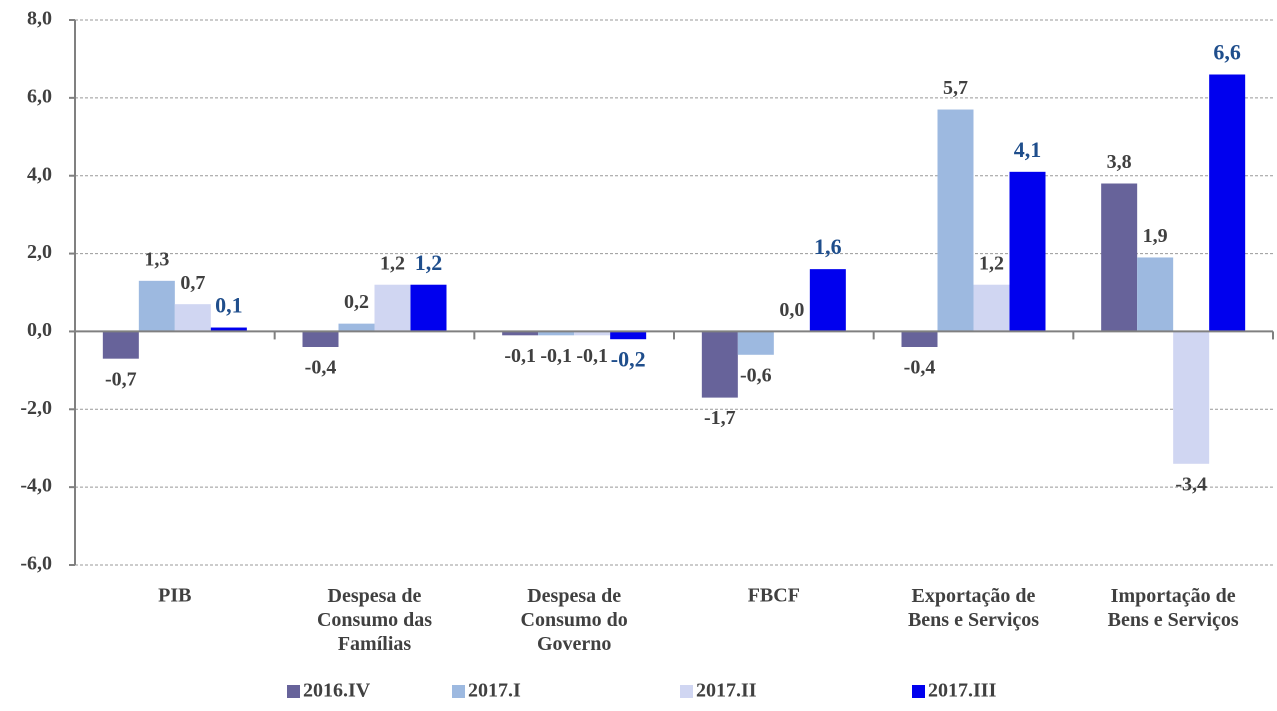 The width and height of the screenshot is (1277, 711). What do you see at coordinates (192, 283) in the screenshot?
I see `data-label: 0,7` at bounding box center [192, 283].